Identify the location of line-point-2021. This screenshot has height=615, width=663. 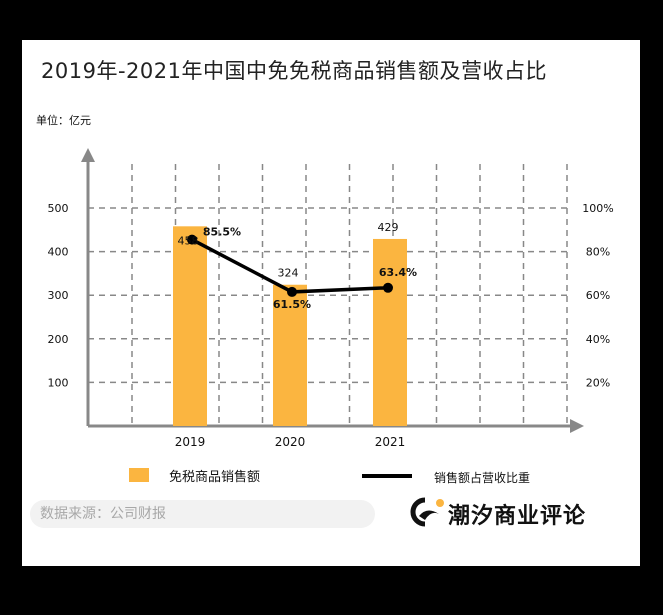
(388, 287).